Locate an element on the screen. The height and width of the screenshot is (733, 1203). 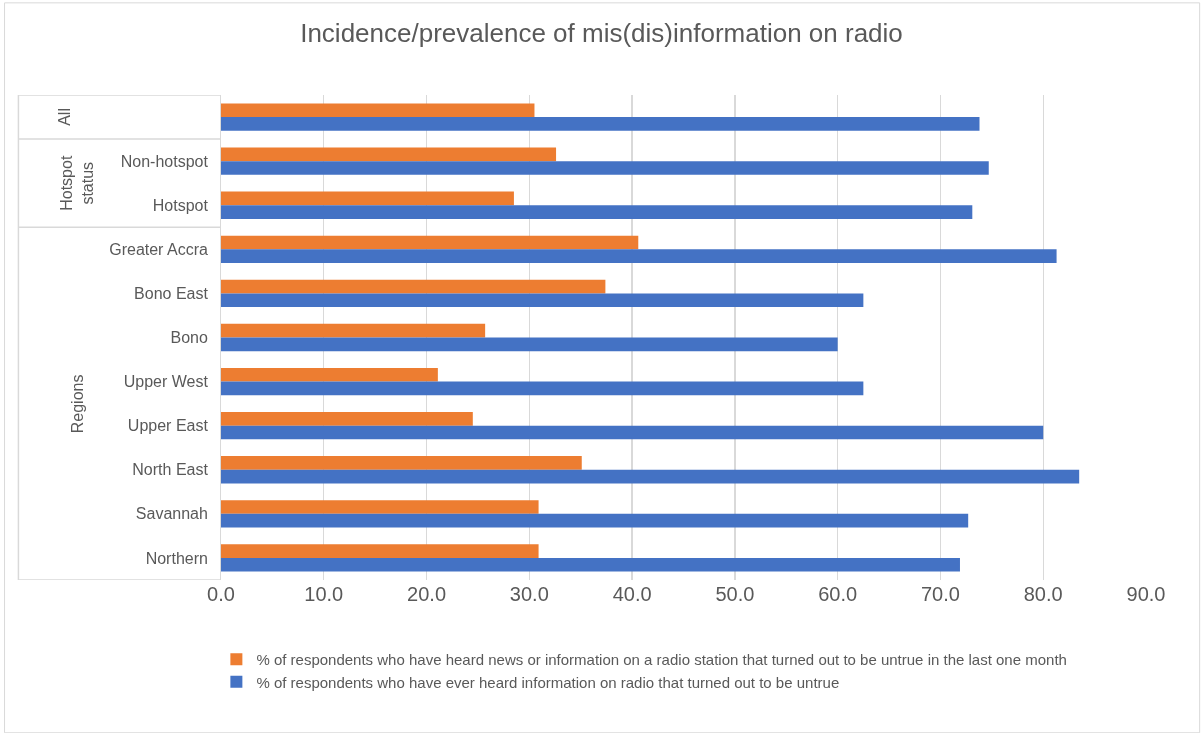
x-tick-label: 0.0 is located at coordinates (221, 594).